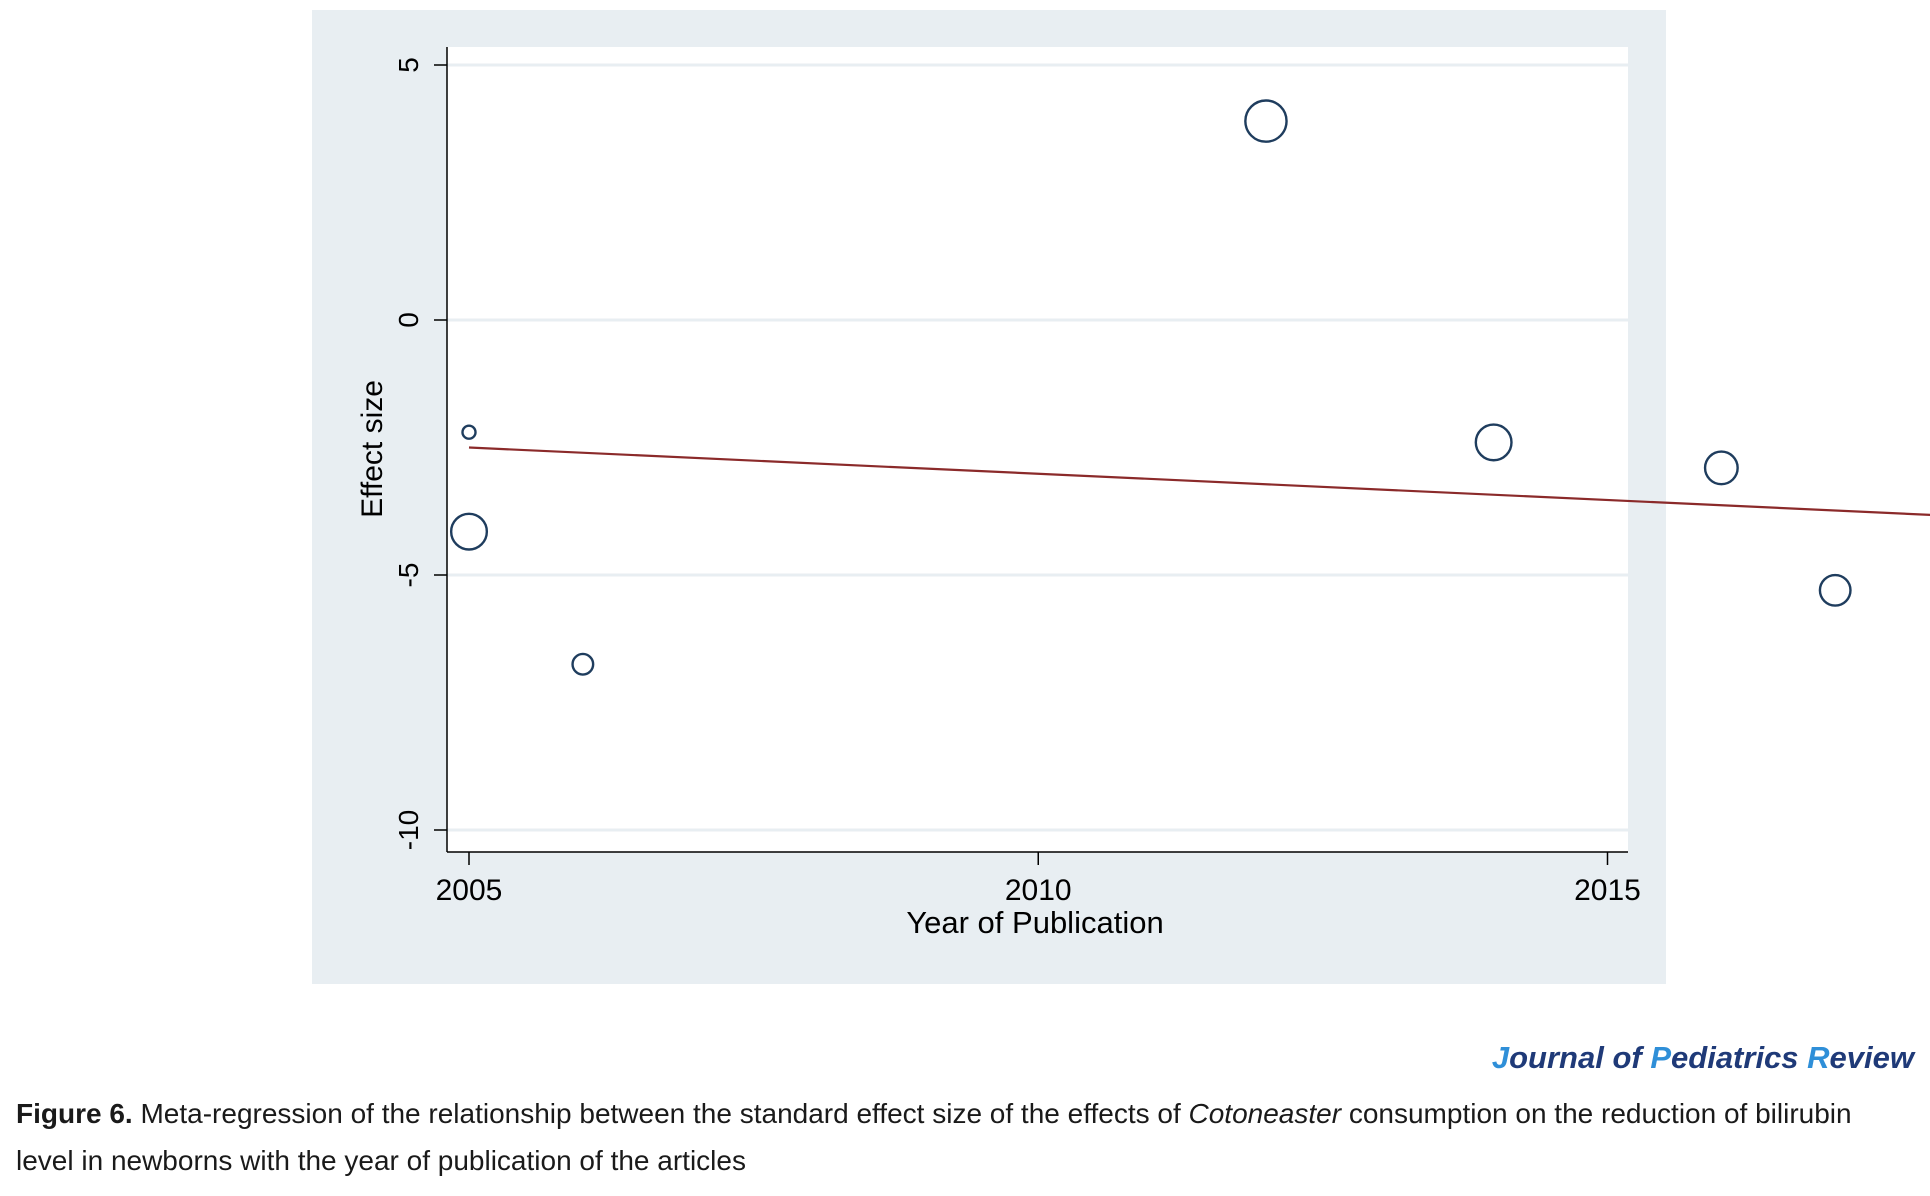 This screenshot has width=1930, height=1196. What do you see at coordinates (1702, 1057) in the screenshot?
I see `journal-name: Journal of Pediatrics Review` at bounding box center [1702, 1057].